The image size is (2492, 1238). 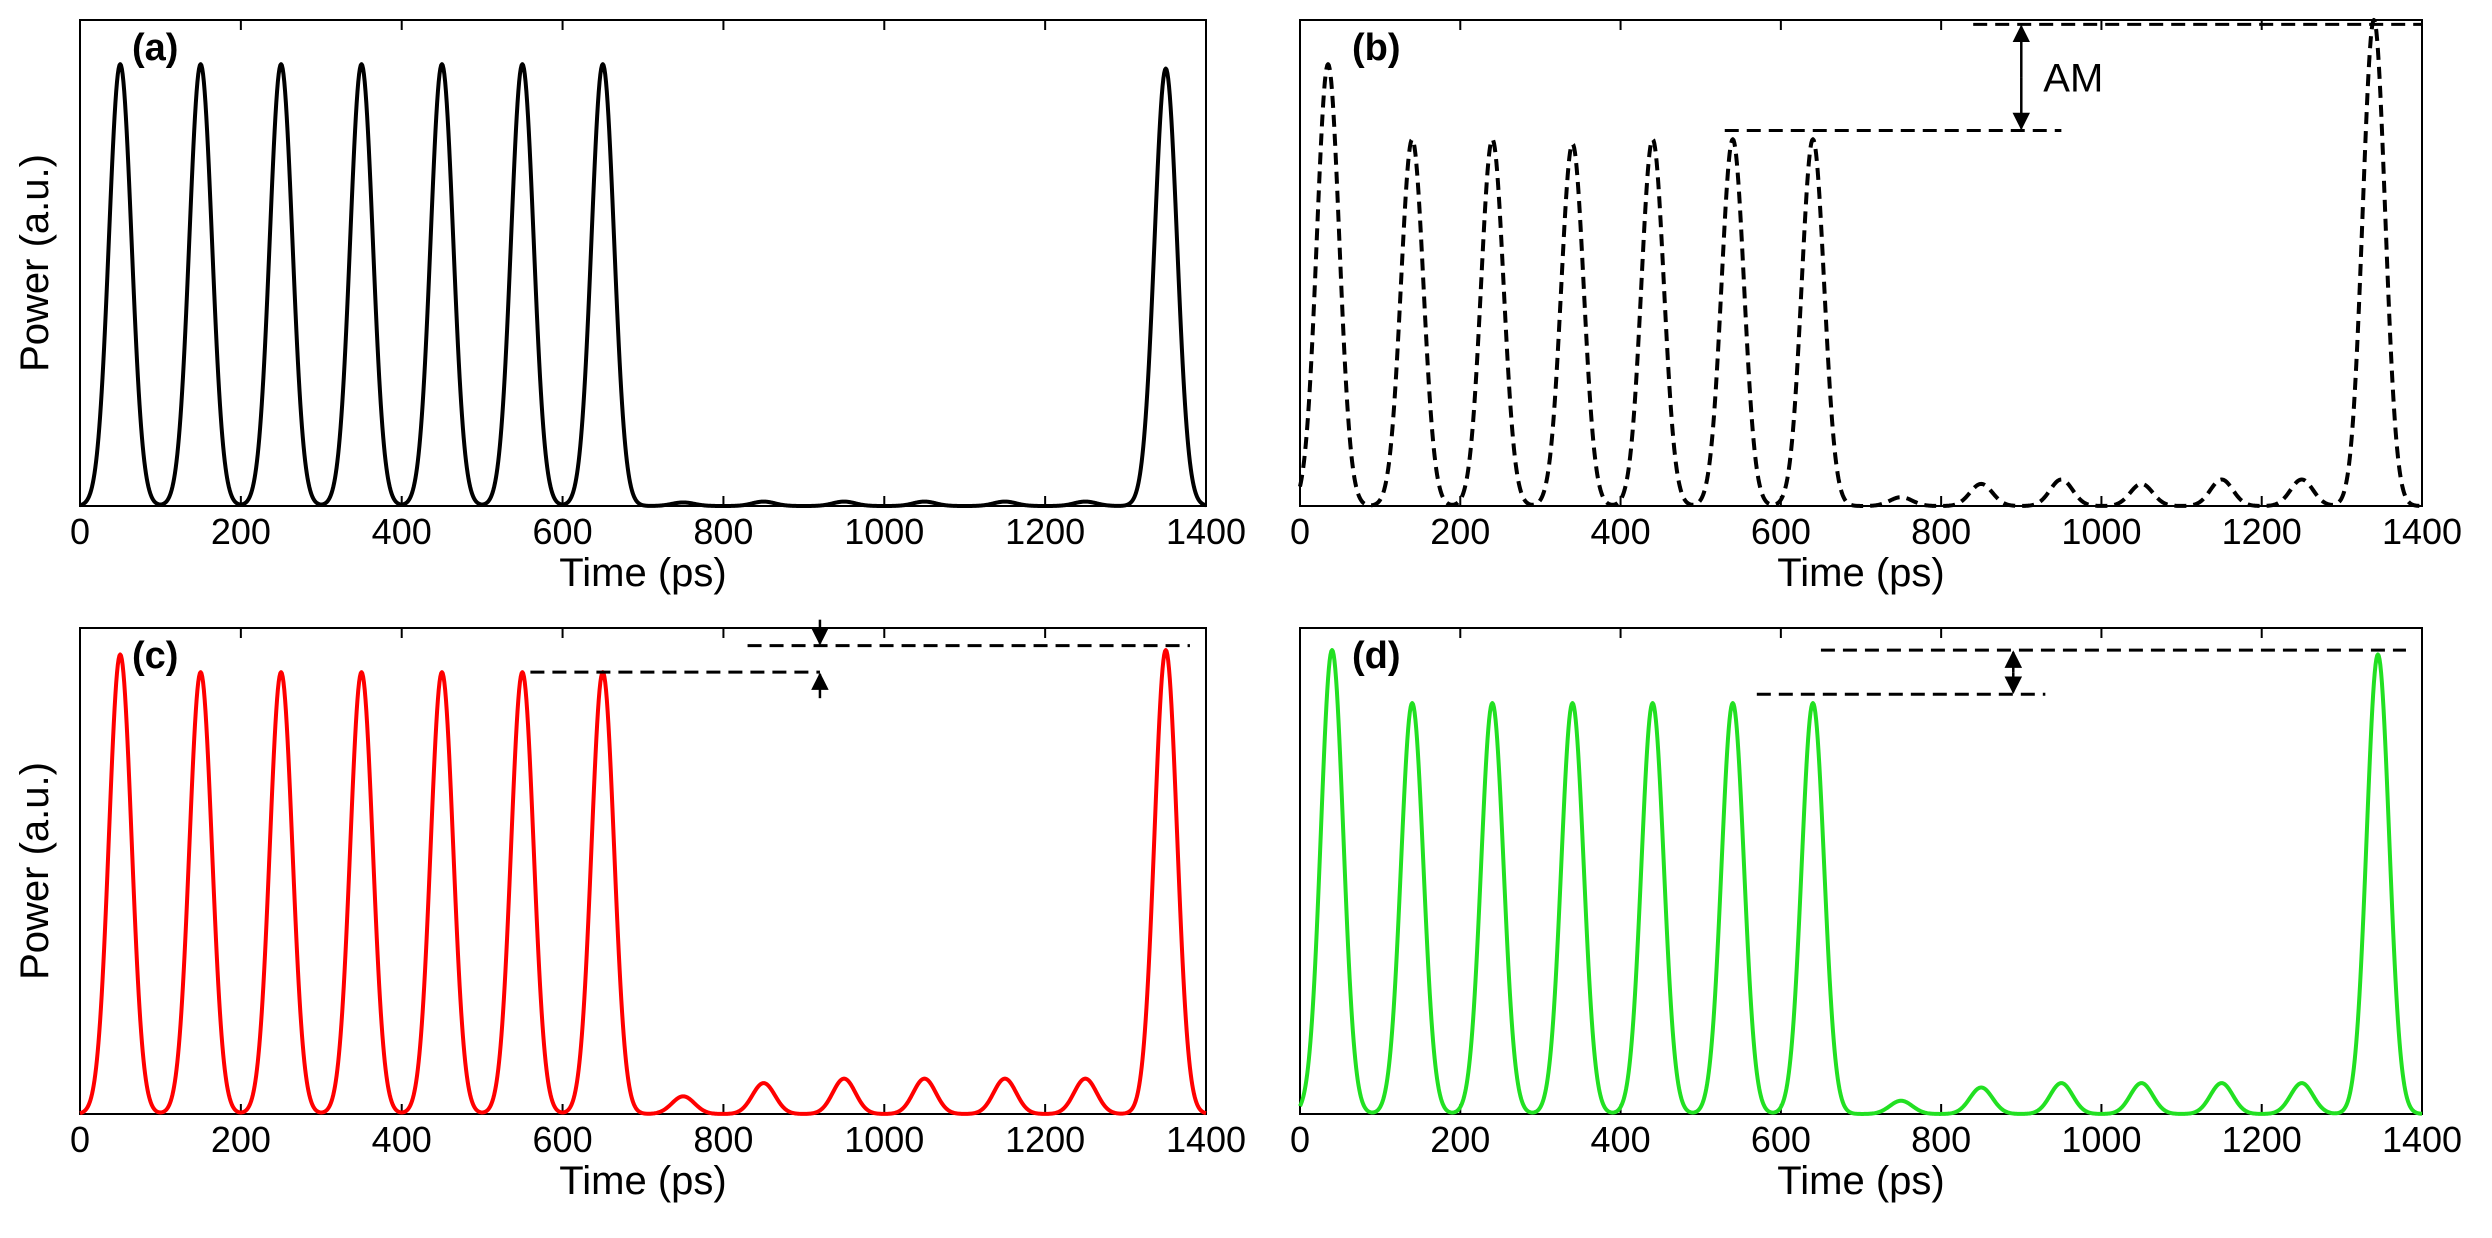 I want to click on annotation-label: AM, so click(x=2073, y=78).